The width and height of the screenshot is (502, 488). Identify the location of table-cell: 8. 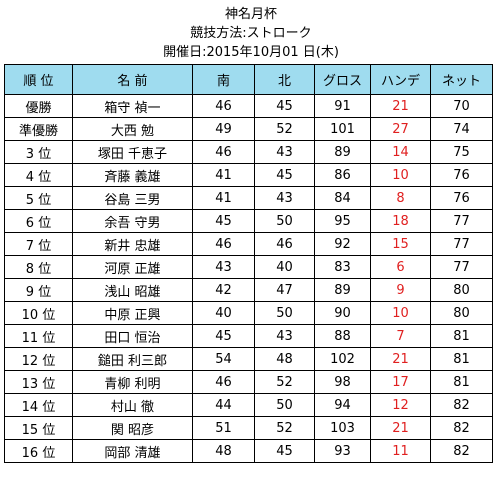
(400, 198).